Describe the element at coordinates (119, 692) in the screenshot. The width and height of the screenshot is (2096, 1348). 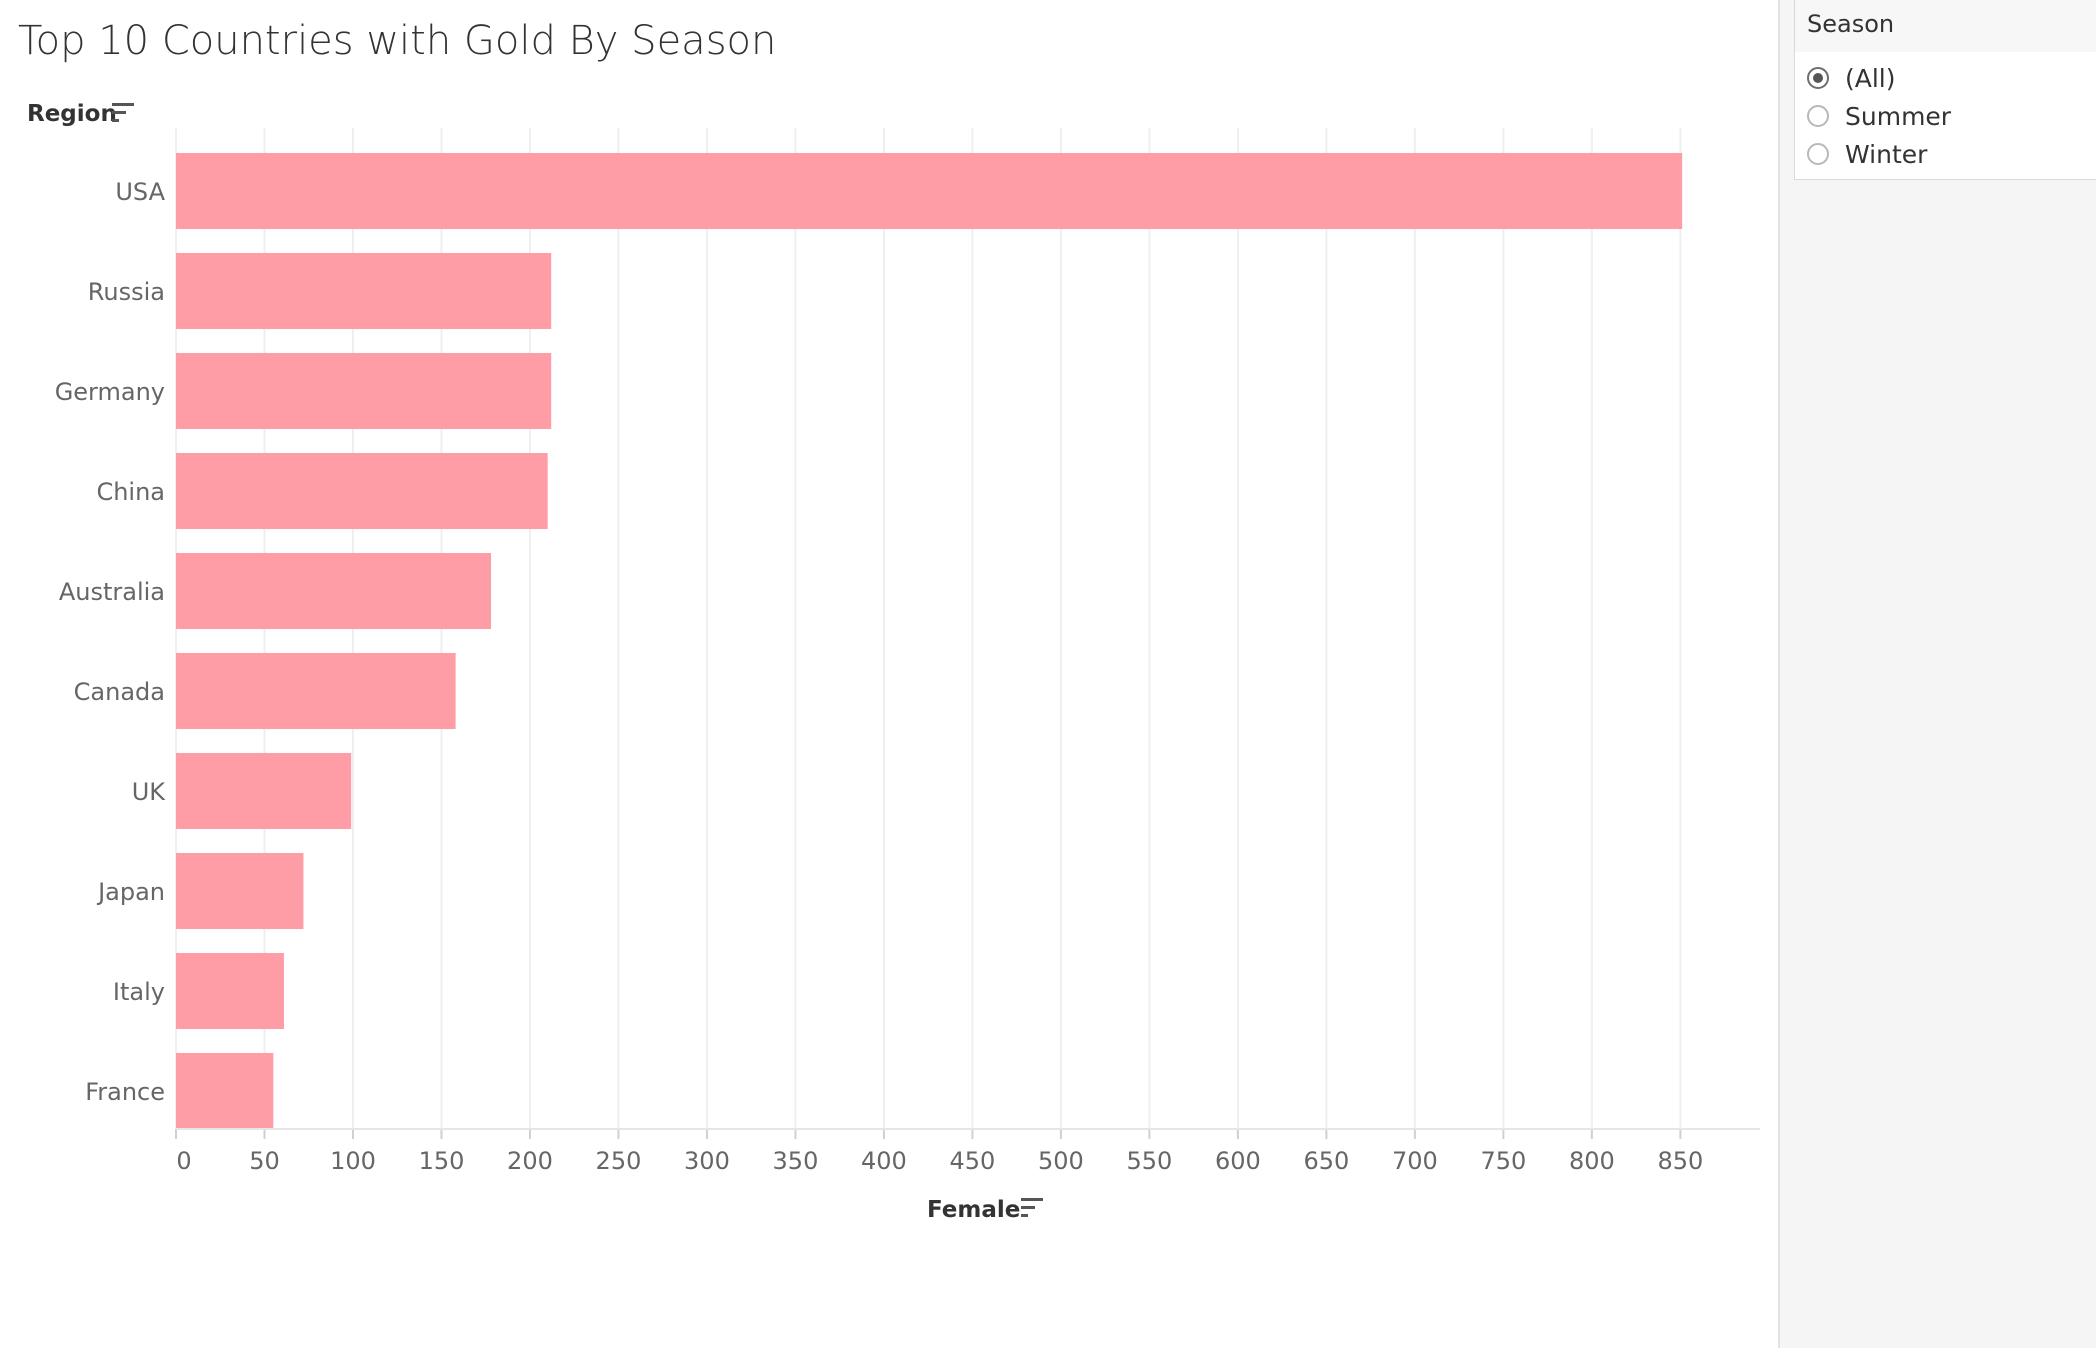
I see `category-label: Canada` at that location.